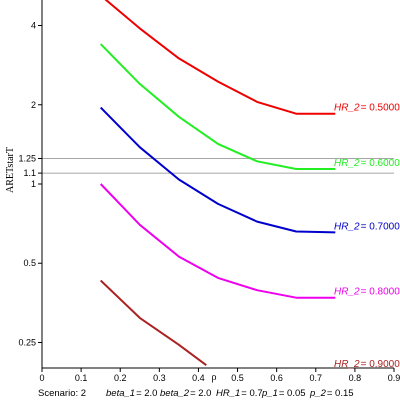  What do you see at coordinates (10, 170) in the screenshot?
I see `y-axis-title: ARETstarT` at bounding box center [10, 170].